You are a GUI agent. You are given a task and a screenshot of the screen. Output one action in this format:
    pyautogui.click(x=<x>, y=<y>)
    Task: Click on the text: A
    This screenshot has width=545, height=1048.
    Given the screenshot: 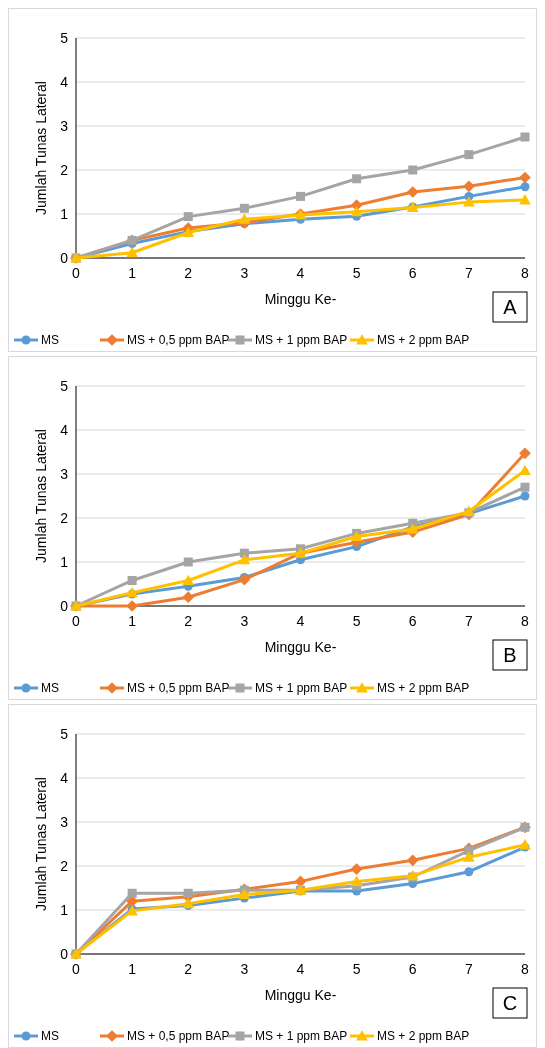 What is the action you would take?
    pyautogui.click(x=510, y=307)
    